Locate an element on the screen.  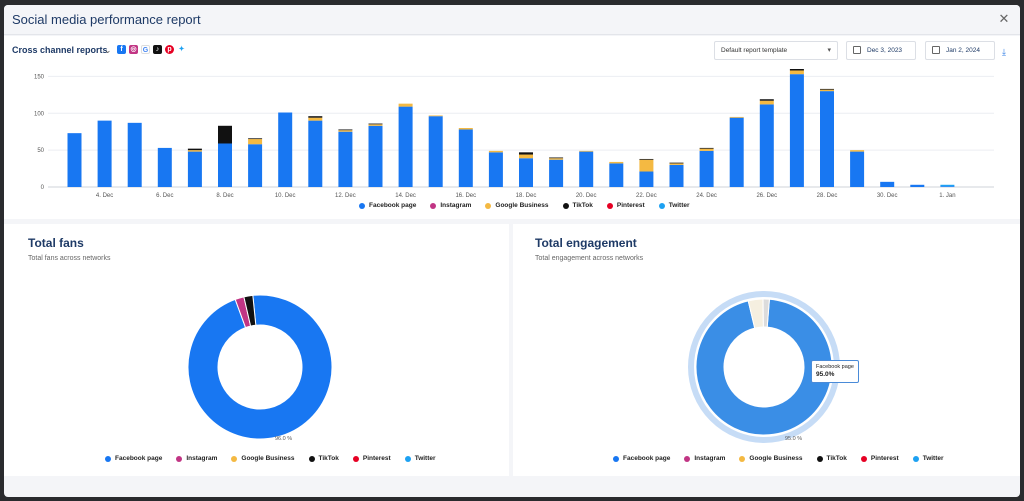
chevron-down-icon: ⌄ is located at coordinates (108, 50).